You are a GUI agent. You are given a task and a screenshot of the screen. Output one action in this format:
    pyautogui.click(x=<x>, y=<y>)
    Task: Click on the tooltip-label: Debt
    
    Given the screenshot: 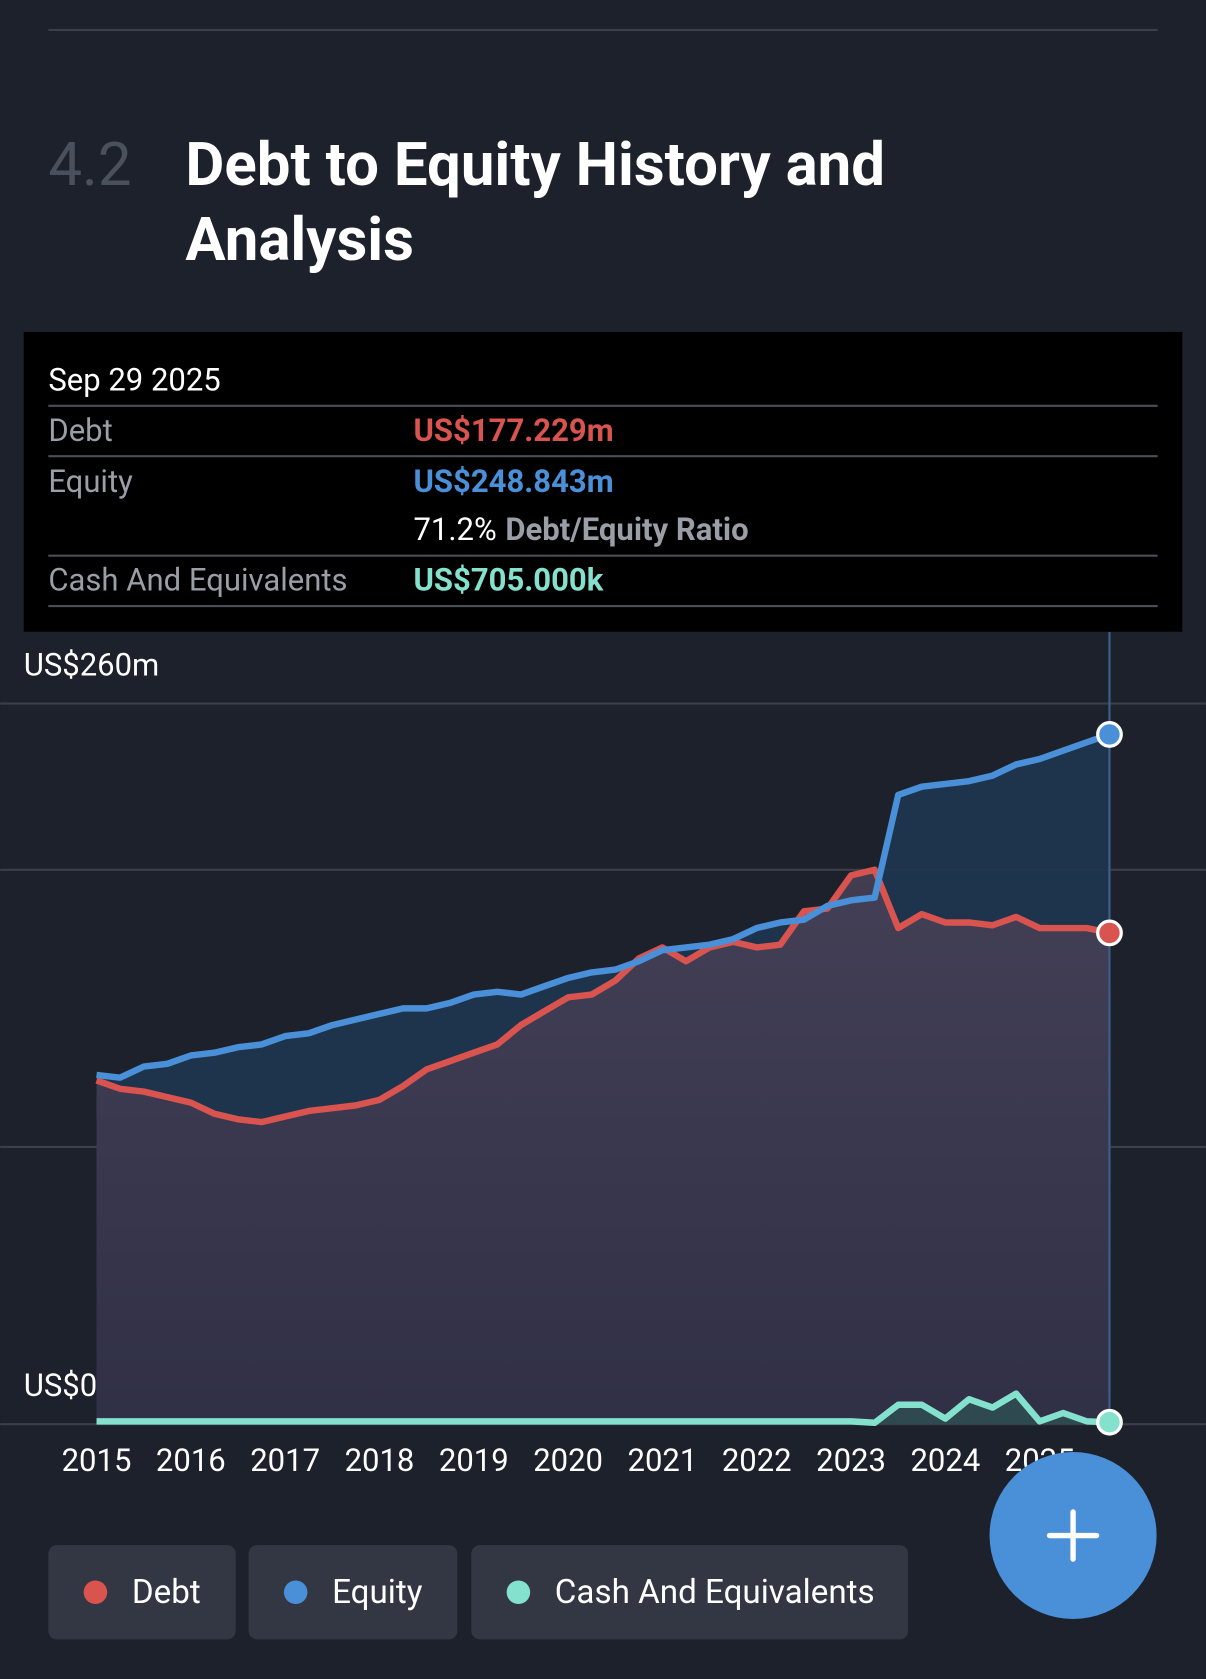 What is the action you would take?
    pyautogui.click(x=80, y=430)
    